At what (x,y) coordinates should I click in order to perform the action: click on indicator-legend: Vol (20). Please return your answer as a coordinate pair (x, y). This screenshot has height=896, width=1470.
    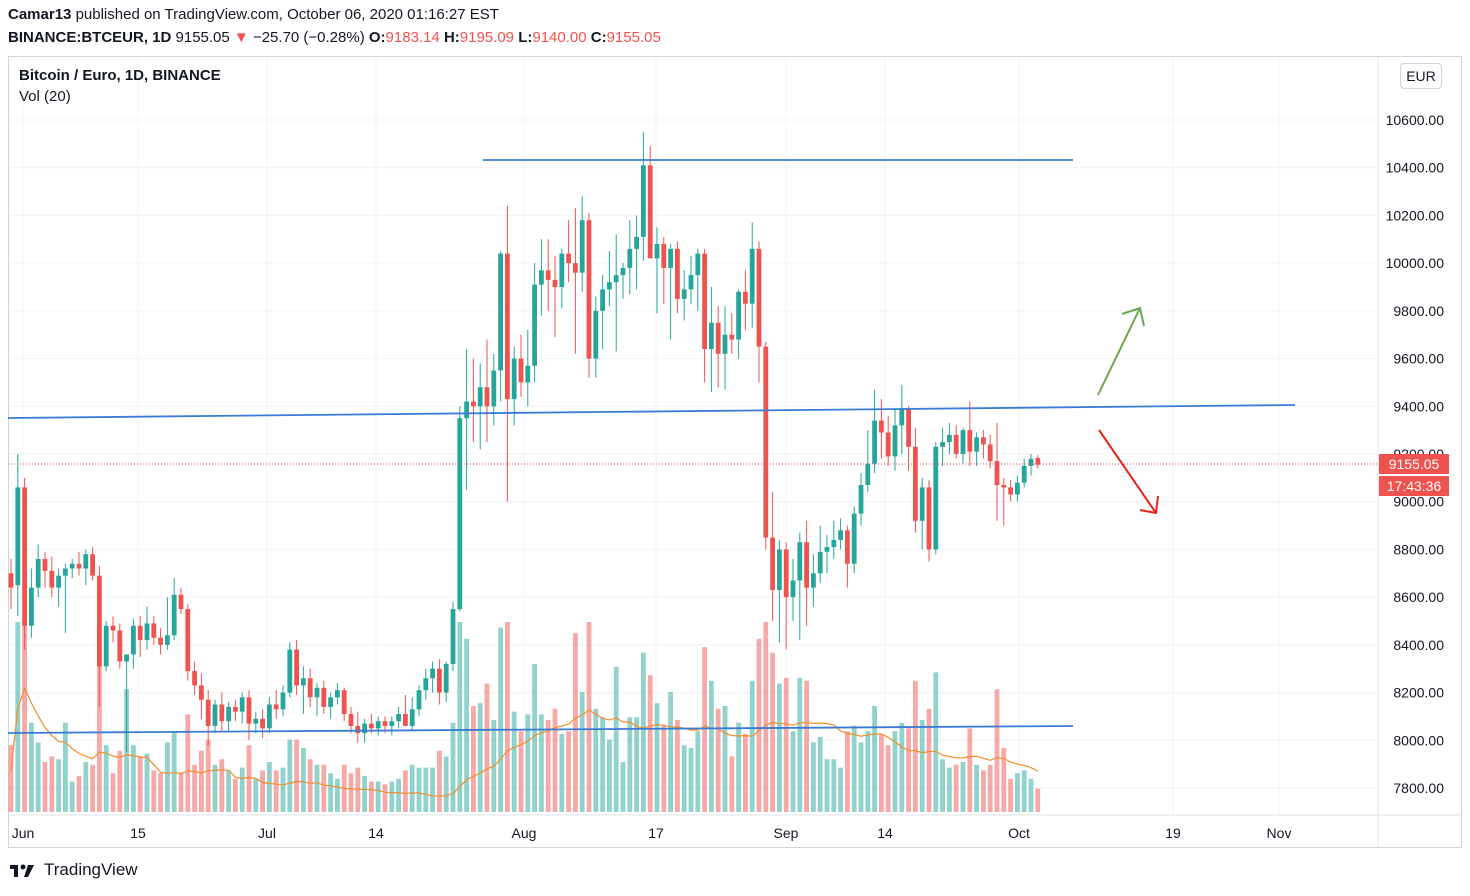
    Looking at the image, I should click on (45, 96).